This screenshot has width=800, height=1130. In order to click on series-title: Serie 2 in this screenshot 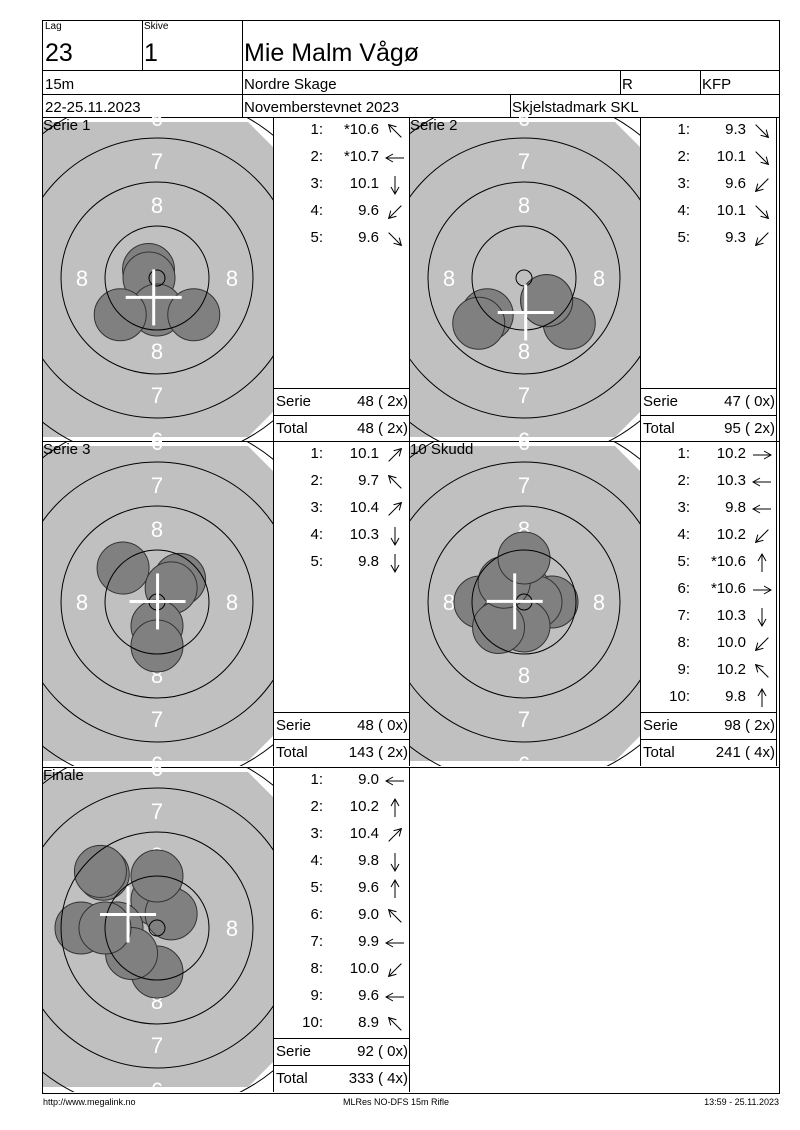, I will do `click(434, 125)`.